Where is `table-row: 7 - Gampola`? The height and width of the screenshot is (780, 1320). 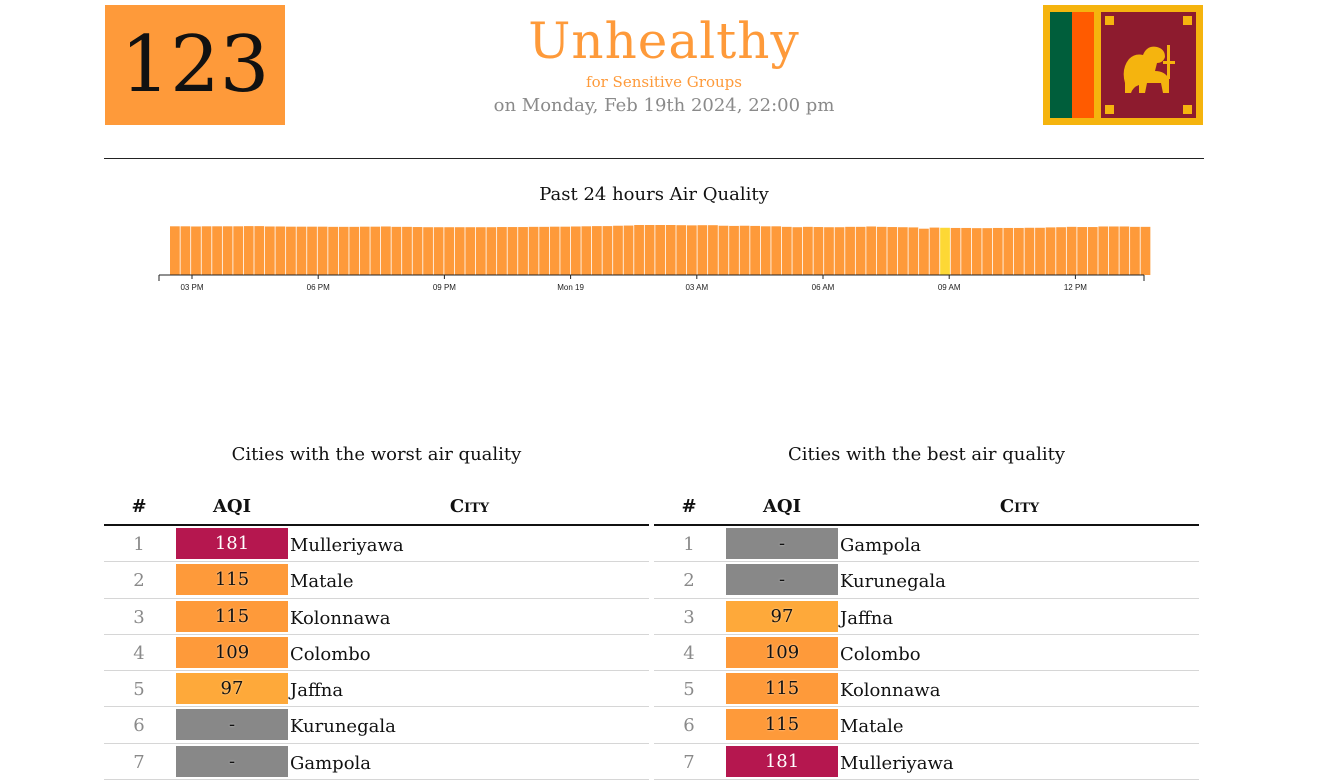 table-row: 7 - Gampola is located at coordinates (376, 762).